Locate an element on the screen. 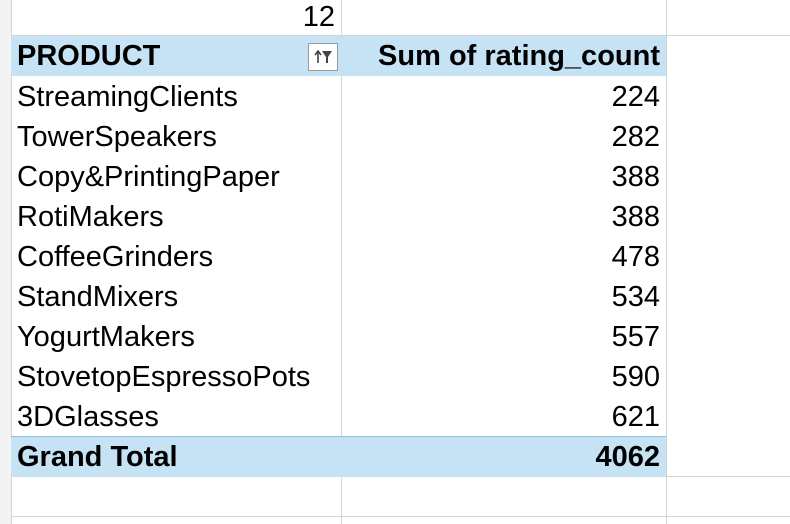  pivot-value-header: Sum of rating_count is located at coordinates (519, 56).